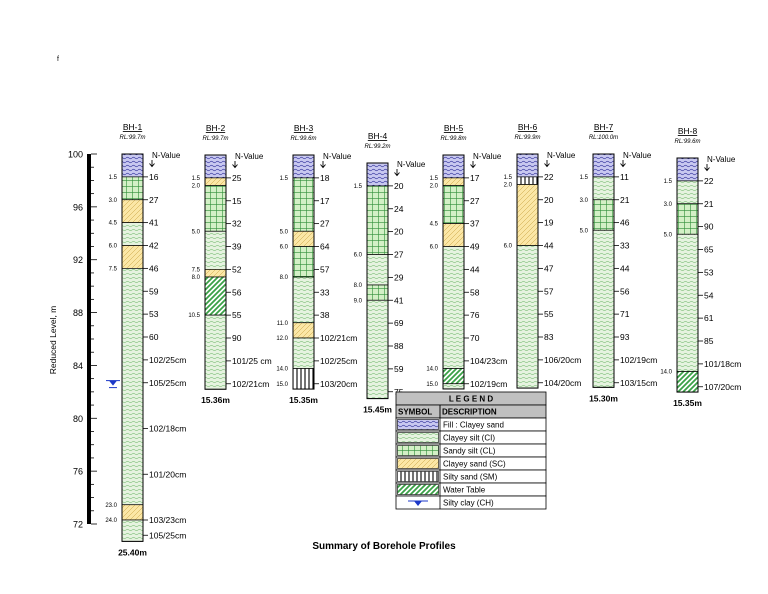 Image resolution: width=768 pixels, height=594 pixels. I want to click on nvalue-label: 101/20cm, so click(167, 474).